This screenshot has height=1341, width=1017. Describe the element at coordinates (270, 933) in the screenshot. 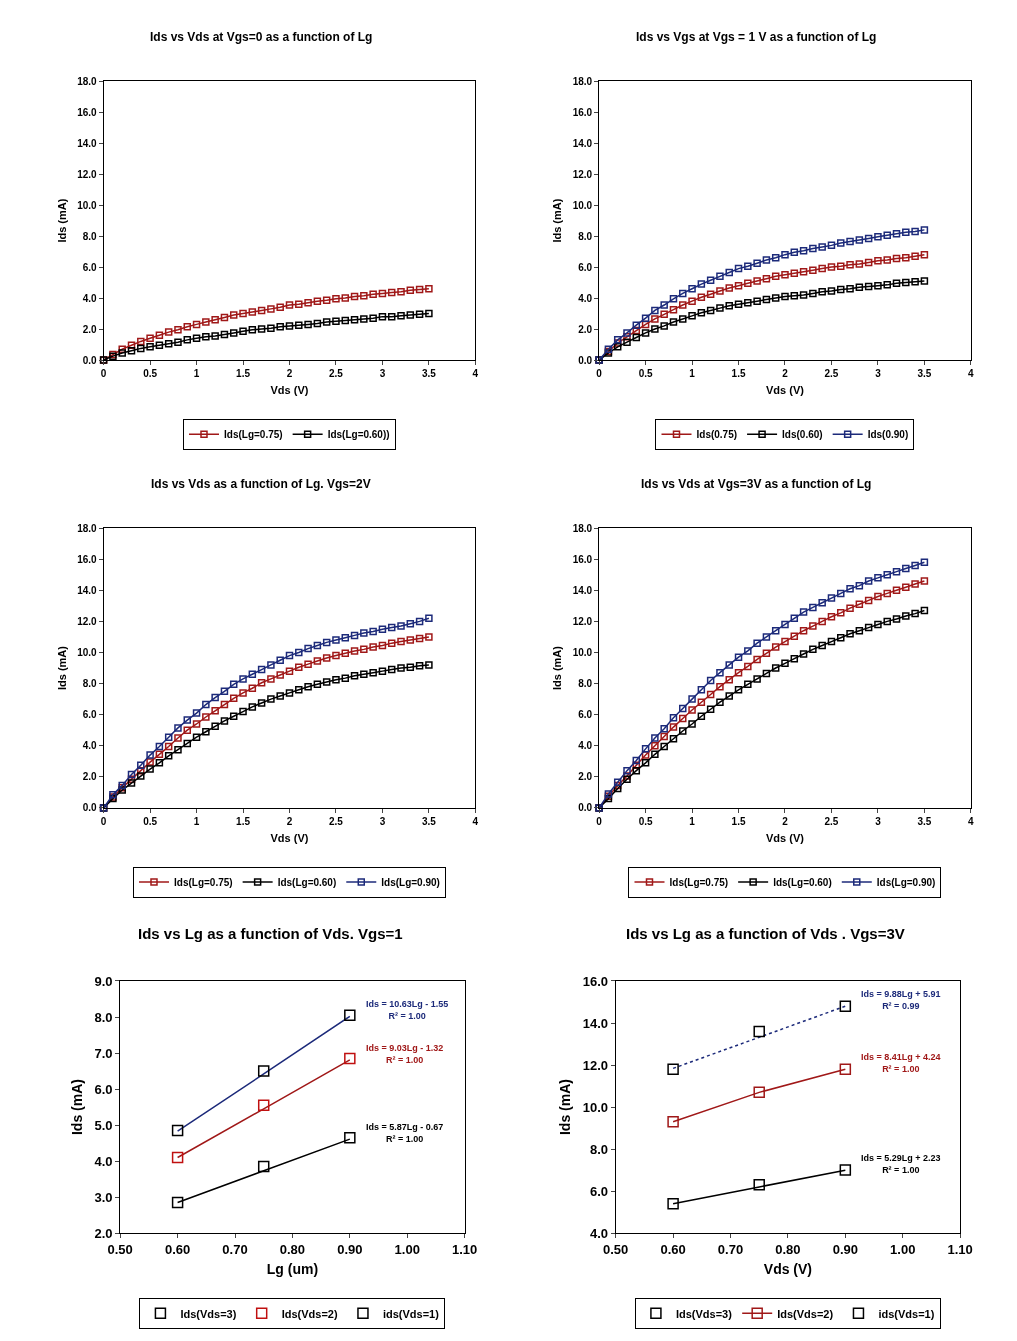

I see `chart-title: Ids vs Lg as a function of Vds. Vgs=1` at that location.